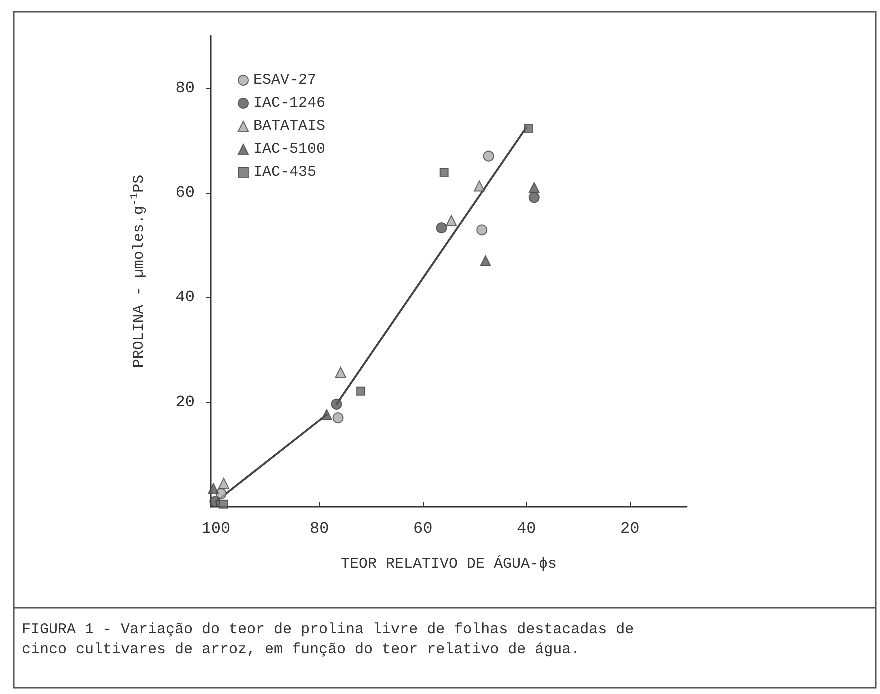 The height and width of the screenshot is (694, 880). What do you see at coordinates (185, 297) in the screenshot?
I see `y-tick-label: 40` at bounding box center [185, 297].